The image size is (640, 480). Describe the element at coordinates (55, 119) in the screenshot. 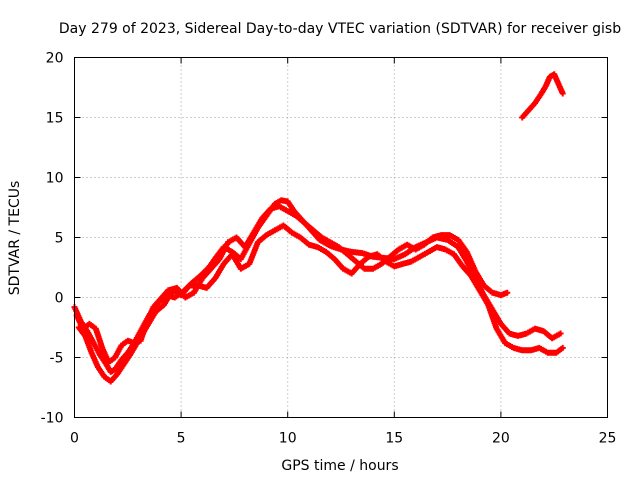

I see `y-tick-label: 15` at that location.